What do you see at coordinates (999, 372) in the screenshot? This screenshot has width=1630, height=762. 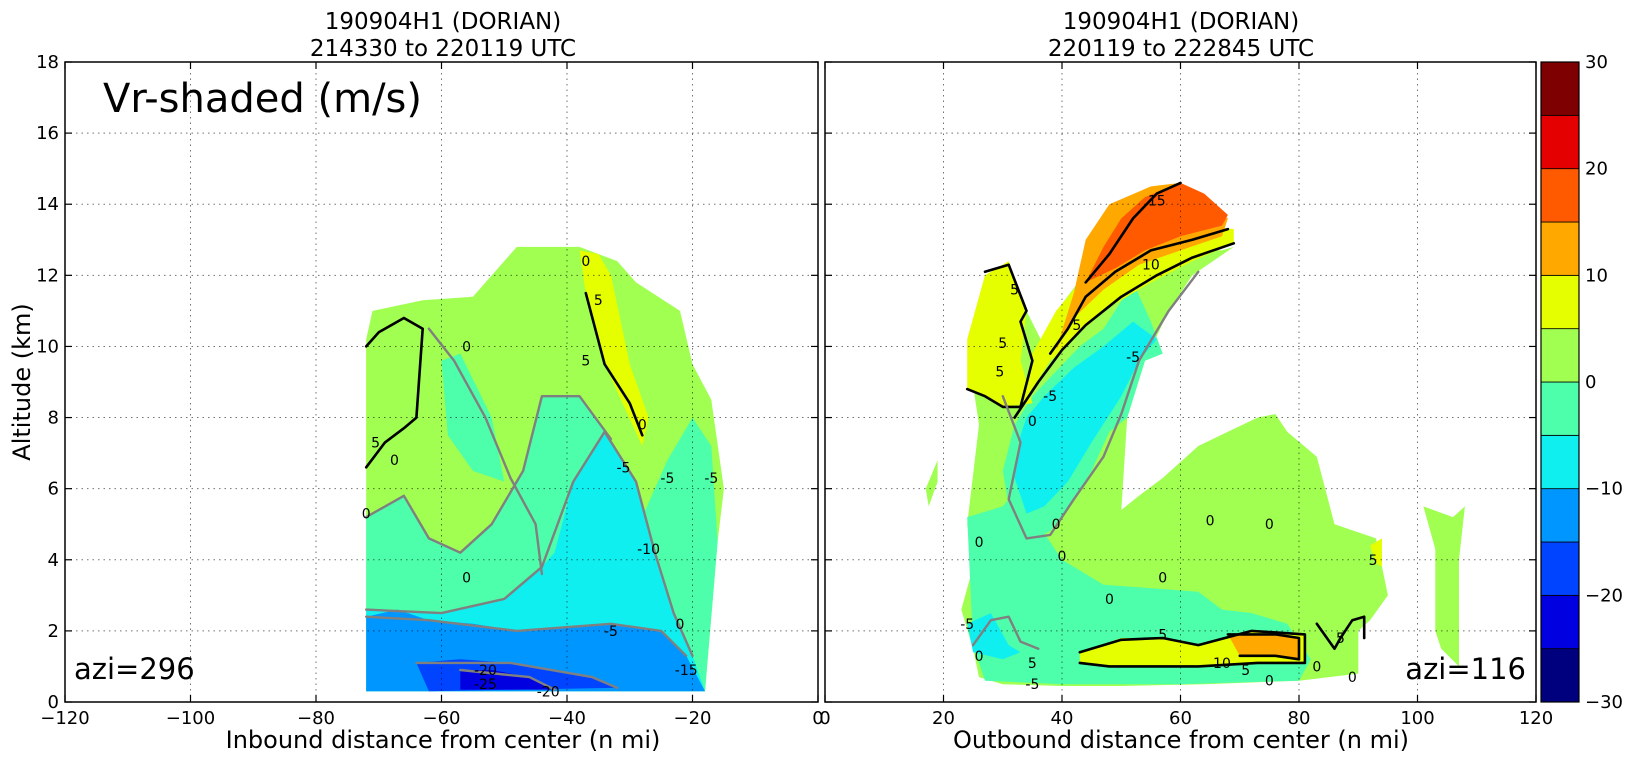 I see `right-contour-label-2: 5` at bounding box center [999, 372].